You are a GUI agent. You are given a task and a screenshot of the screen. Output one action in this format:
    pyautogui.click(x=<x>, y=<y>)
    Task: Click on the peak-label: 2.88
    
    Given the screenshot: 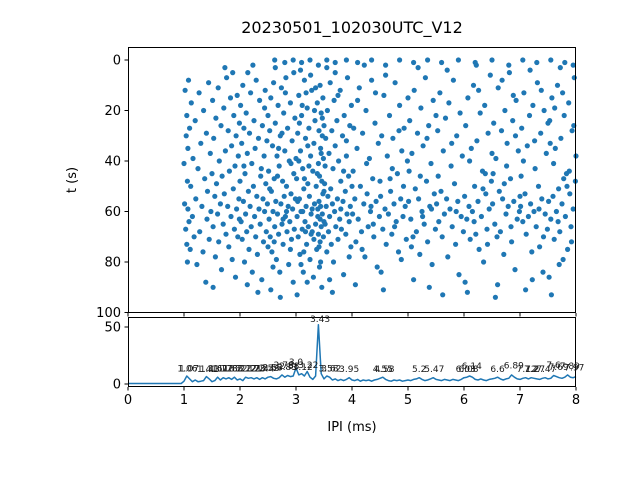 What is the action you would take?
    pyautogui.click(x=289, y=367)
    